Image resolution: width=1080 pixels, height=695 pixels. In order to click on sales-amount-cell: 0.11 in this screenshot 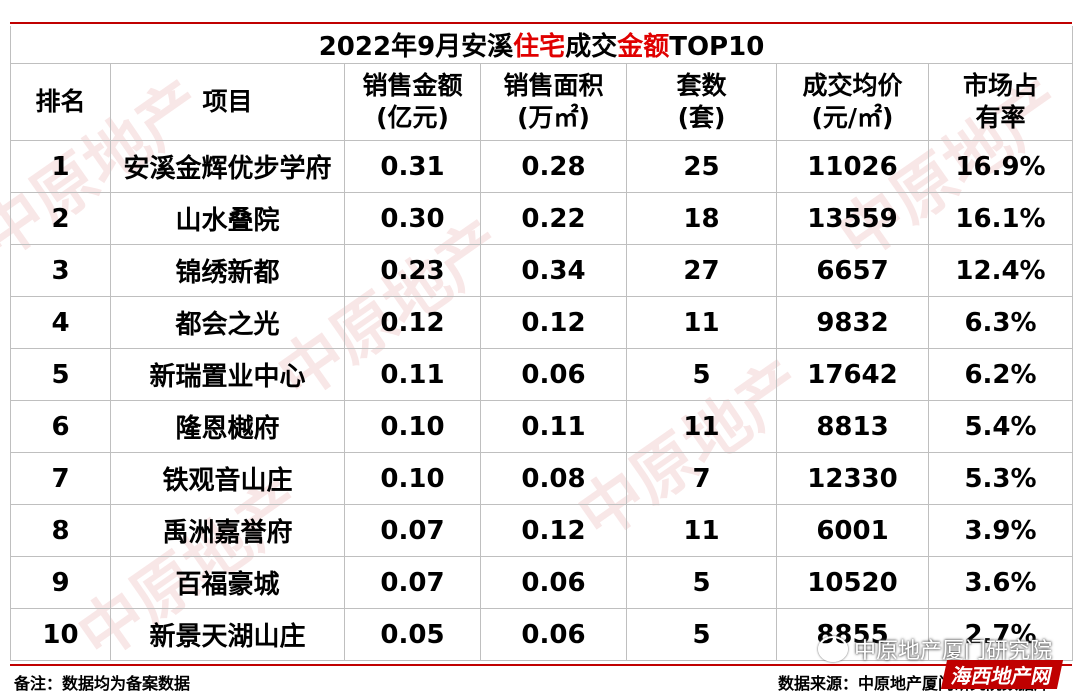, I will do `click(412, 374)`.